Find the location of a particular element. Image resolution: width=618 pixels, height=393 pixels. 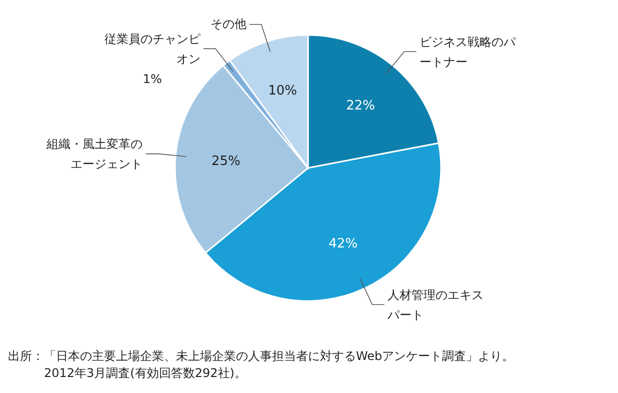

data-label: 1% is located at coordinates (152, 79).